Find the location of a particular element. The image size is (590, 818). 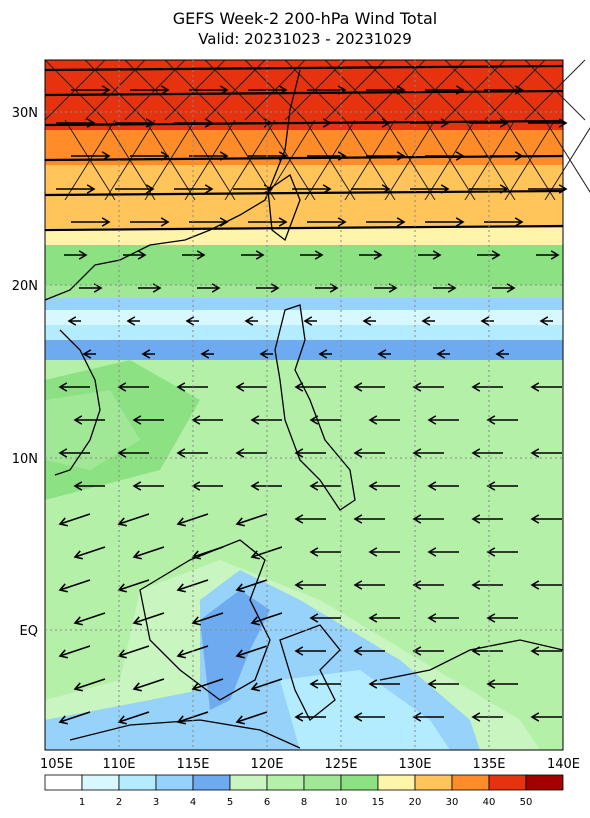

shade-band is located at coordinates (304, 265).